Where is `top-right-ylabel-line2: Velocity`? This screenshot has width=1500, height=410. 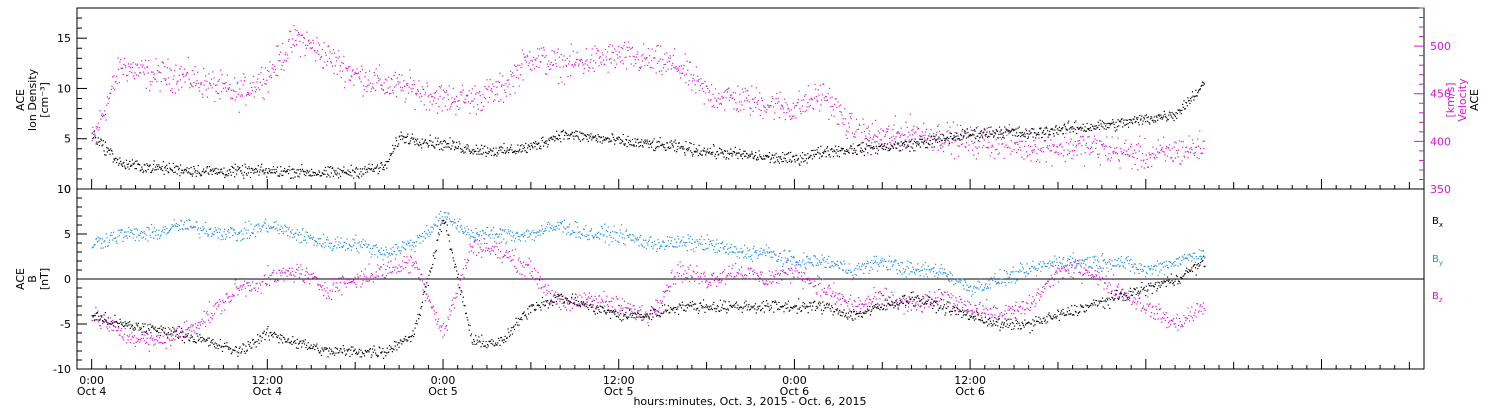 top-right-ylabel-line2: Velocity is located at coordinates (1462, 100).